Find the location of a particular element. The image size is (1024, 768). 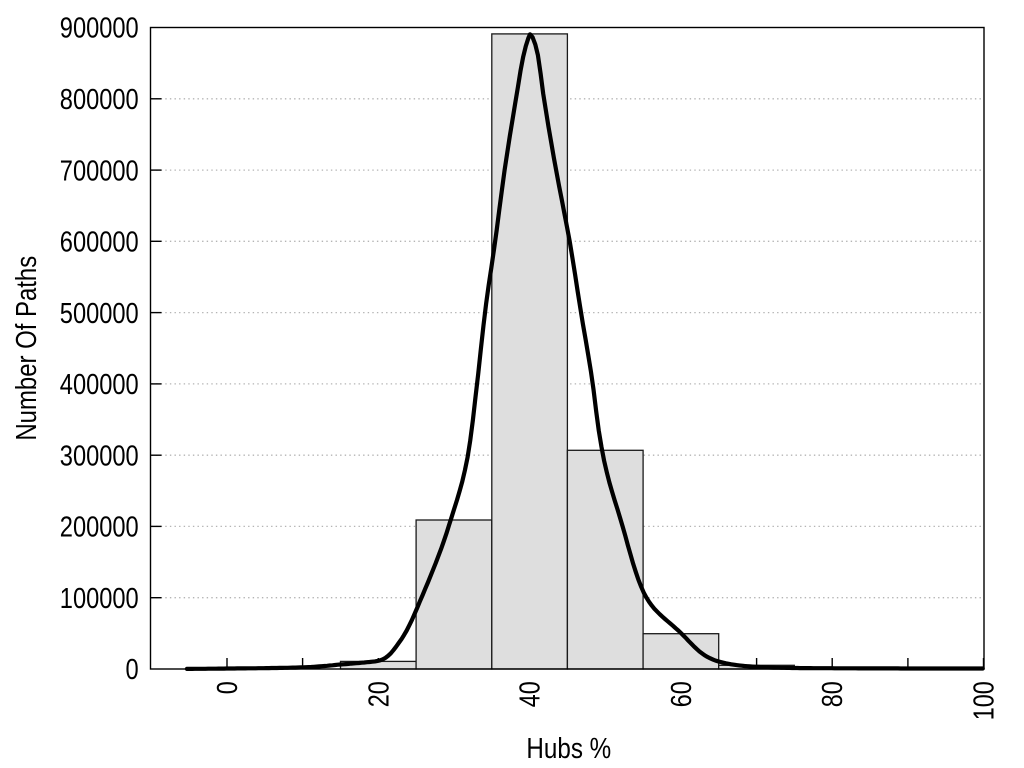

svg-text: 800000 is located at coordinates (99, 99).